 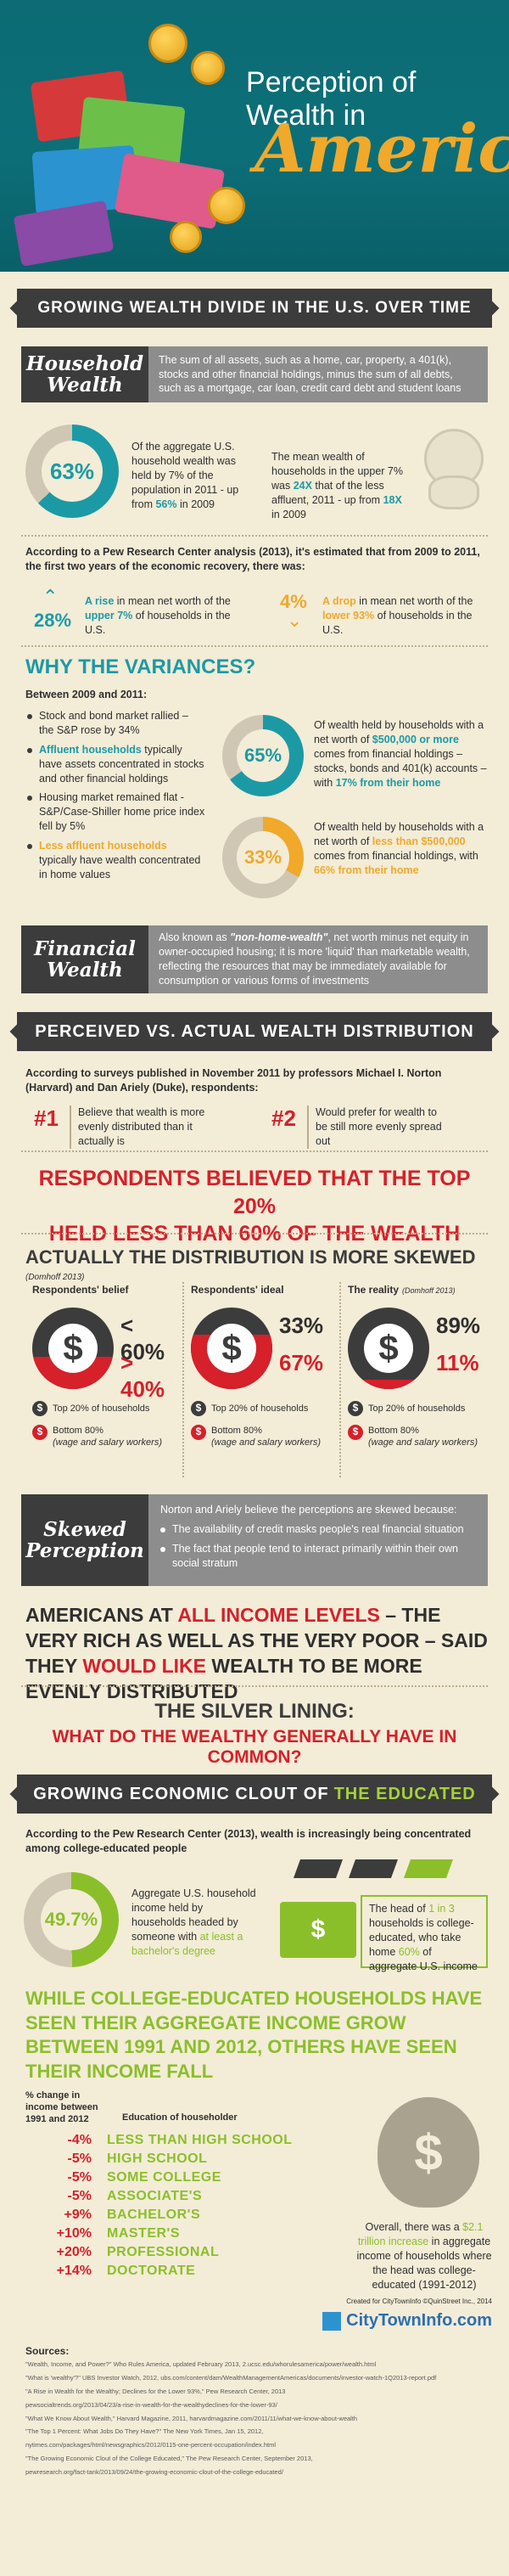 What do you see at coordinates (73, 471) in the screenshot?
I see `ring-value: 63%` at bounding box center [73, 471].